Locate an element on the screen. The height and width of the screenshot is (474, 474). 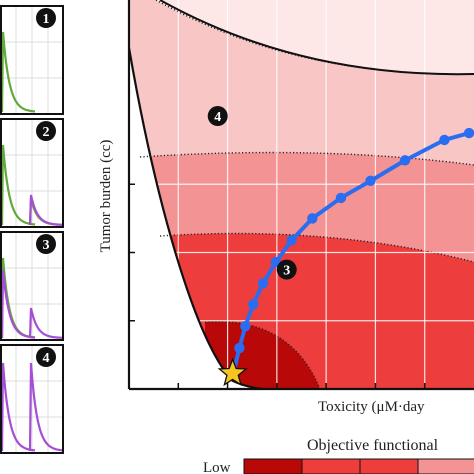
dose-schedule-panels: 1 2 3 4 is located at coordinates (32, 229).